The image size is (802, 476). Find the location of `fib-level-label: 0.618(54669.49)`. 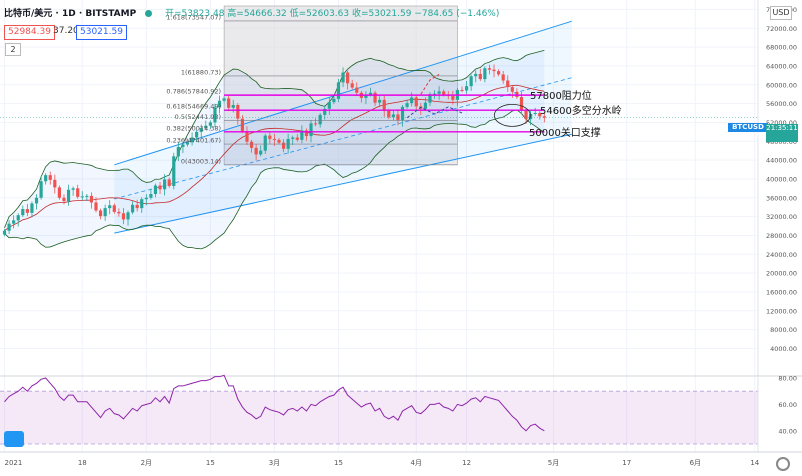

fib-level-label: 0.618(54669.49) is located at coordinates (193, 106).